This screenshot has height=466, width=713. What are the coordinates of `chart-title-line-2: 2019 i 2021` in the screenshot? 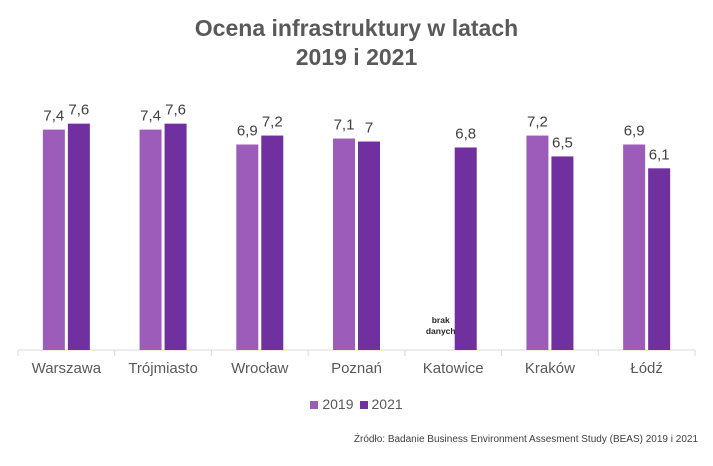 It's located at (356, 57).